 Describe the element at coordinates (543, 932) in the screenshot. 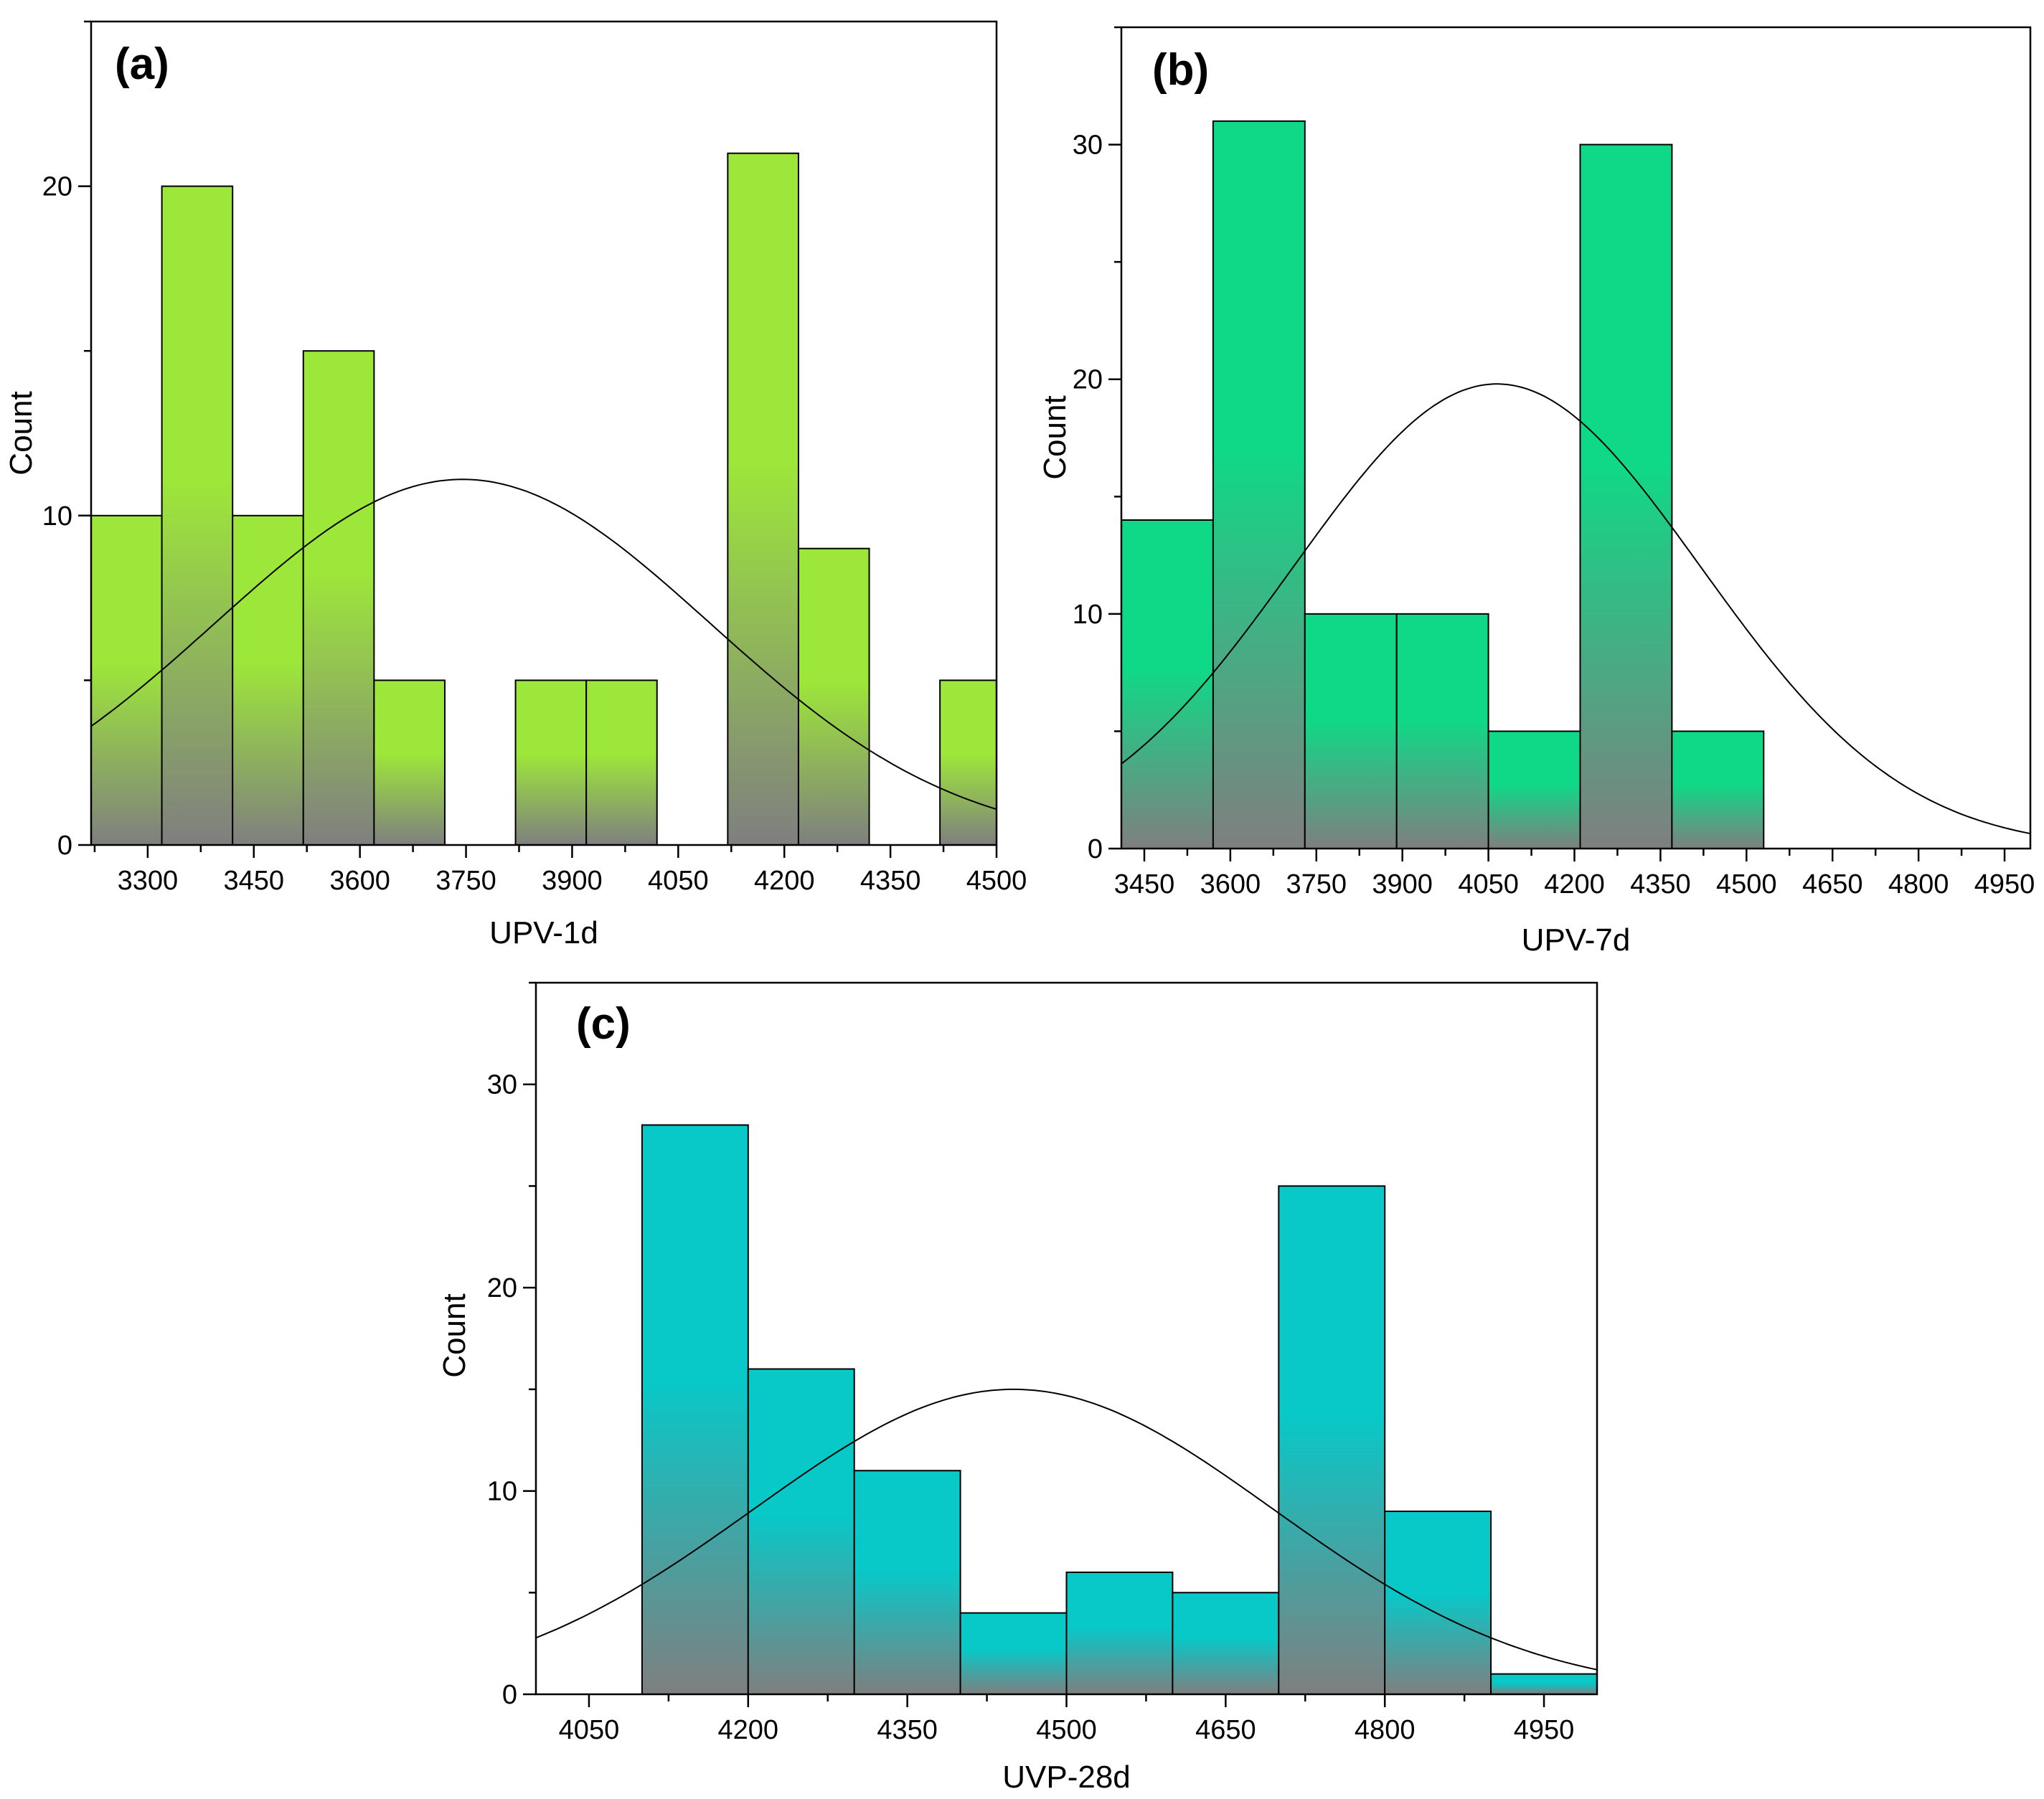

I see `x-axis-title: UPV-1d` at that location.